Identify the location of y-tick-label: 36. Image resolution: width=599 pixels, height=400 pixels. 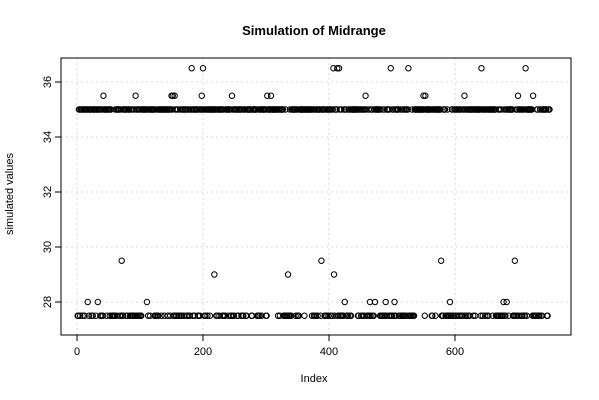
(48, 82).